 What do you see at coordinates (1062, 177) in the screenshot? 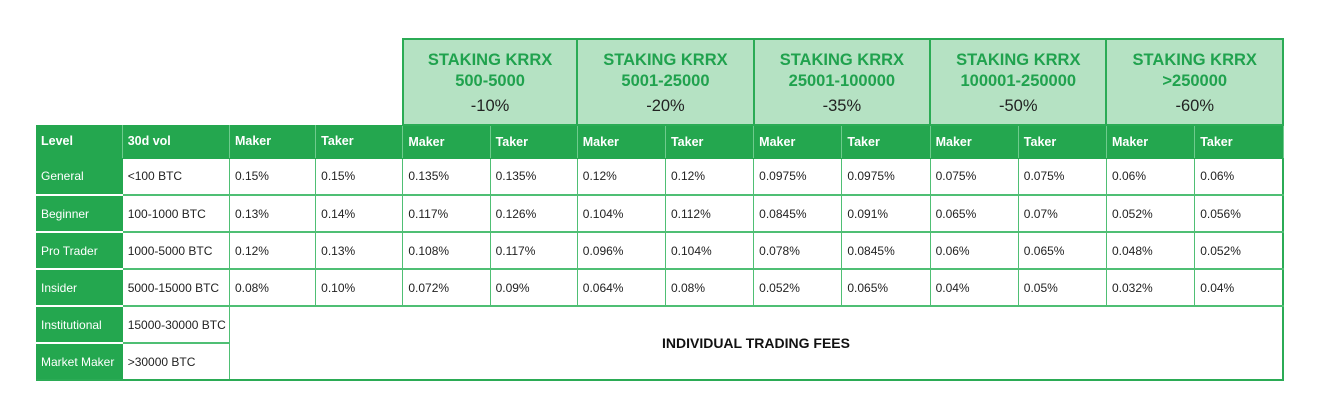
I see `taker-fee: 0.075%` at bounding box center [1062, 177].